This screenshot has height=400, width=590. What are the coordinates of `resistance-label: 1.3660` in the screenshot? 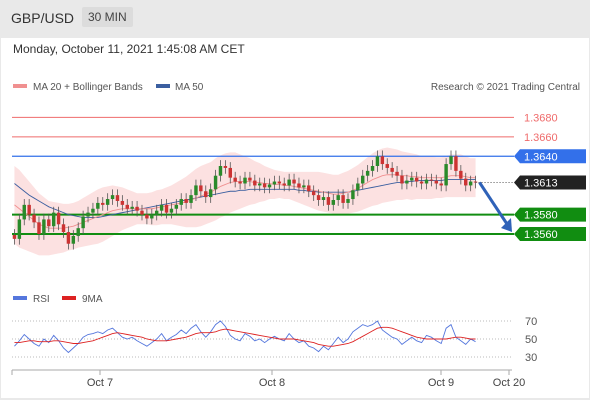 It's located at (541, 138).